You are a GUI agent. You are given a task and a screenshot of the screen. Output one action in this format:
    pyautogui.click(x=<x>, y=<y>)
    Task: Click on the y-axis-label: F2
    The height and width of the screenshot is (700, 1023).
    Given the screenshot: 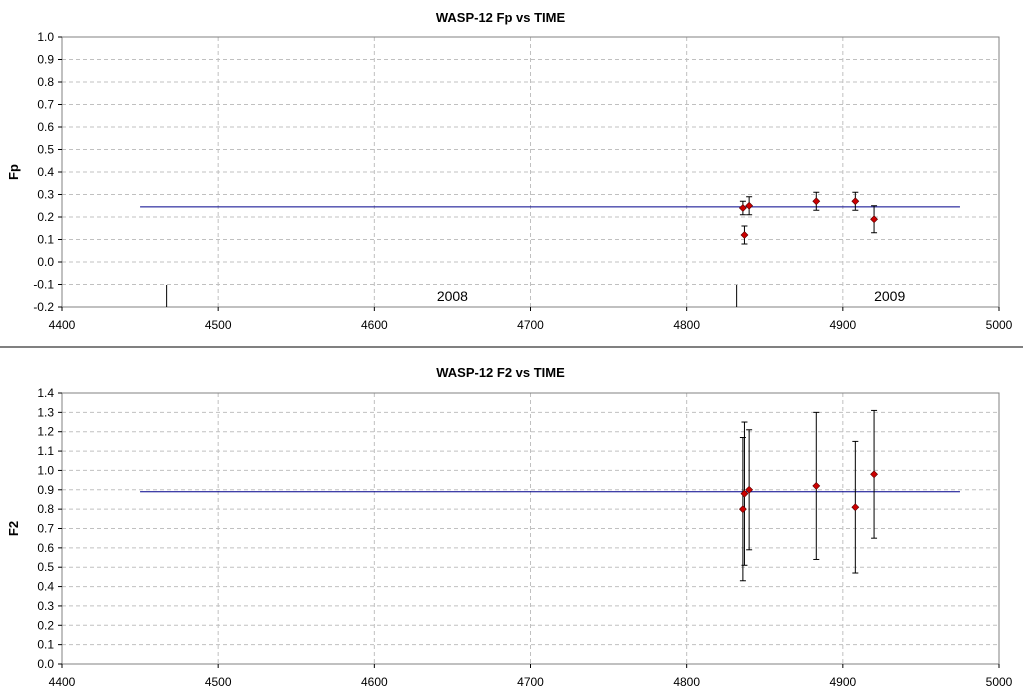 What is the action you would take?
    pyautogui.click(x=13, y=528)
    